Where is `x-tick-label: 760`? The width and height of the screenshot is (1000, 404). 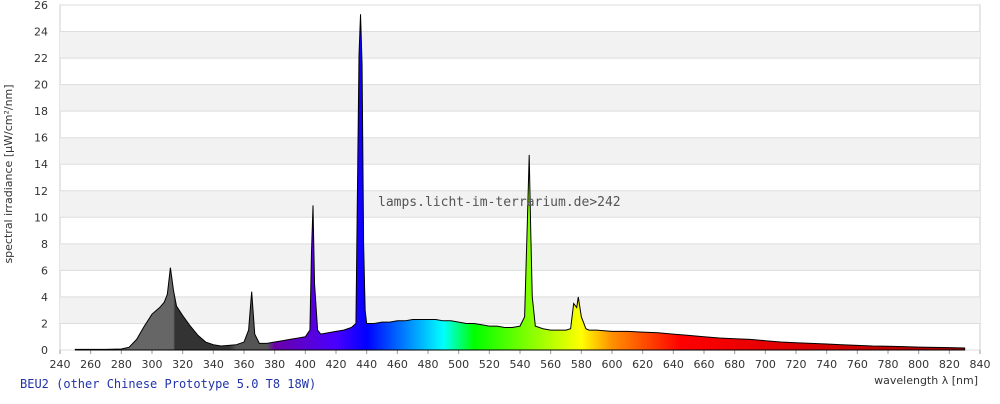
x-tick-label: 760 is located at coordinates (857, 364).